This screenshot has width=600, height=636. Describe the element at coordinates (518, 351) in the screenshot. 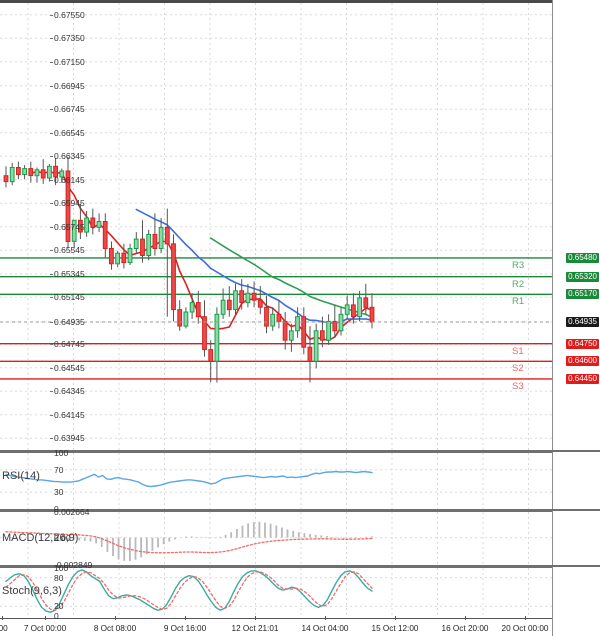

I see `pivot-s1-label: S1` at that location.